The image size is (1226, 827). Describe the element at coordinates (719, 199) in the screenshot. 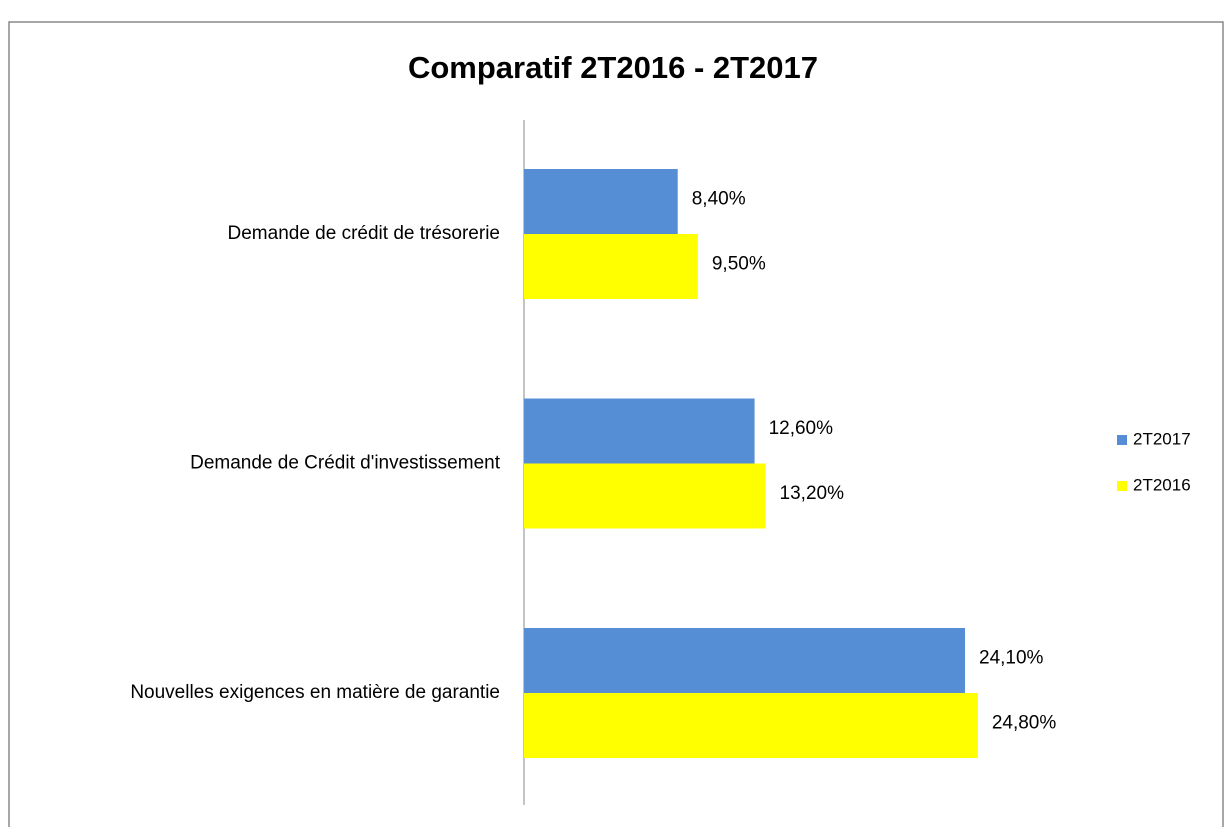

I see `data-label: 8,40%` at that location.